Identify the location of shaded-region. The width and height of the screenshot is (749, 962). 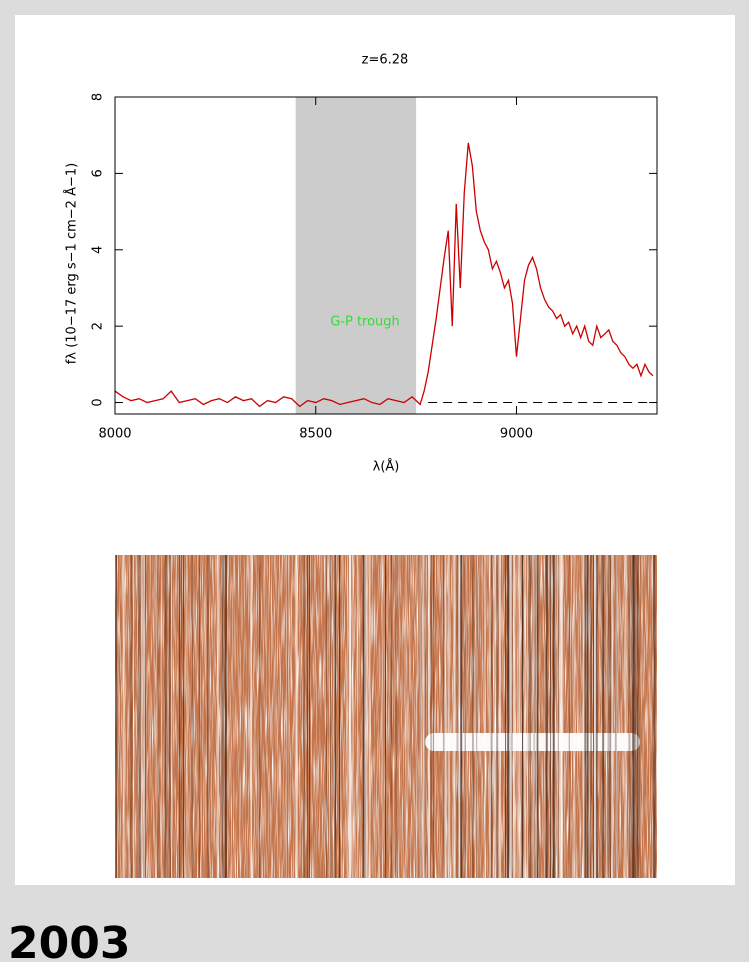
(356, 255).